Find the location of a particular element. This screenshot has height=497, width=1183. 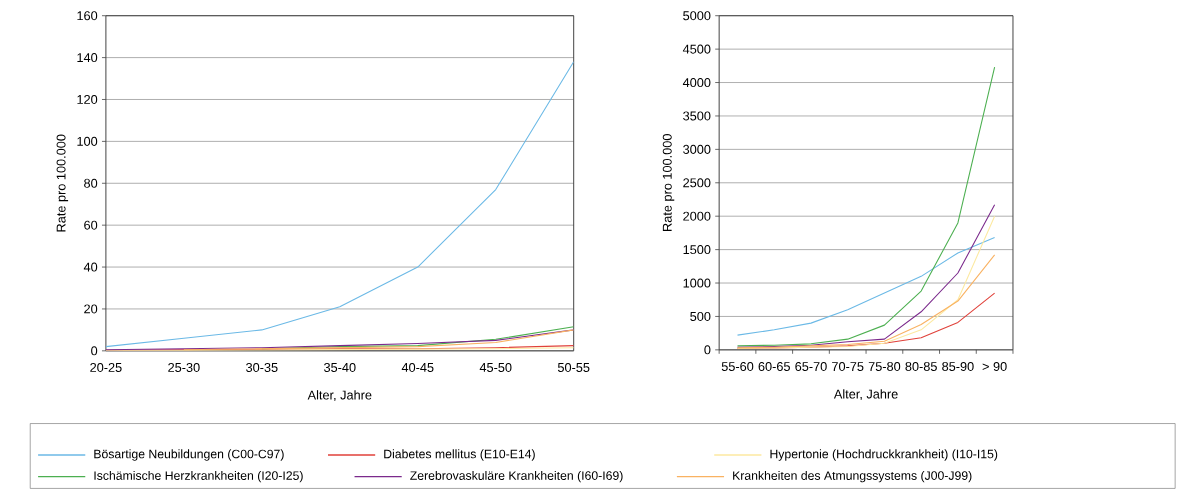

x-tick-label: 20-25 is located at coordinates (106, 367).